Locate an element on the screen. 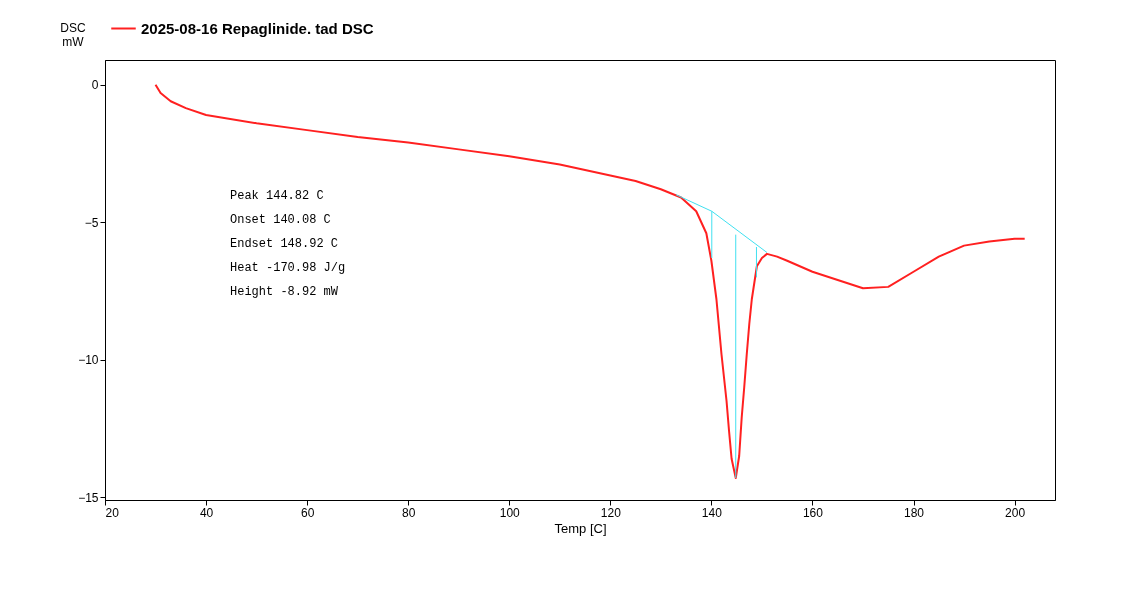 Image resolution: width=1121 pixels, height=603 pixels. y-tick-label: −10 is located at coordinates (88, 360).